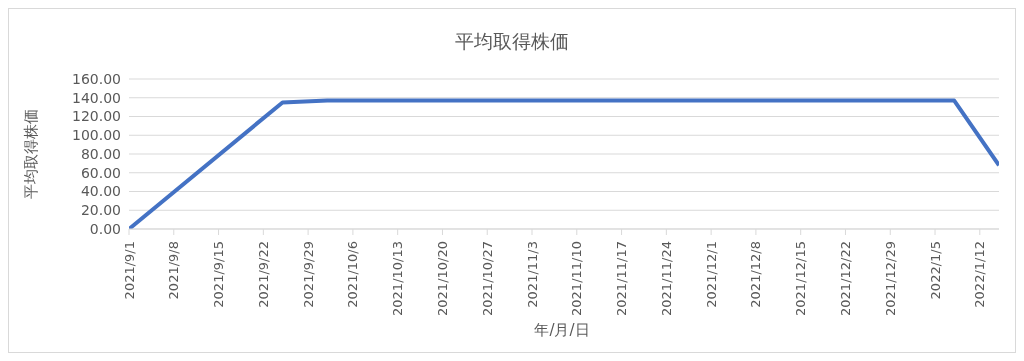 Image resolution: width=1024 pixels, height=361 pixels. Describe the element at coordinates (96, 78) in the screenshot. I see `y-tick-label: 160.00` at that location.